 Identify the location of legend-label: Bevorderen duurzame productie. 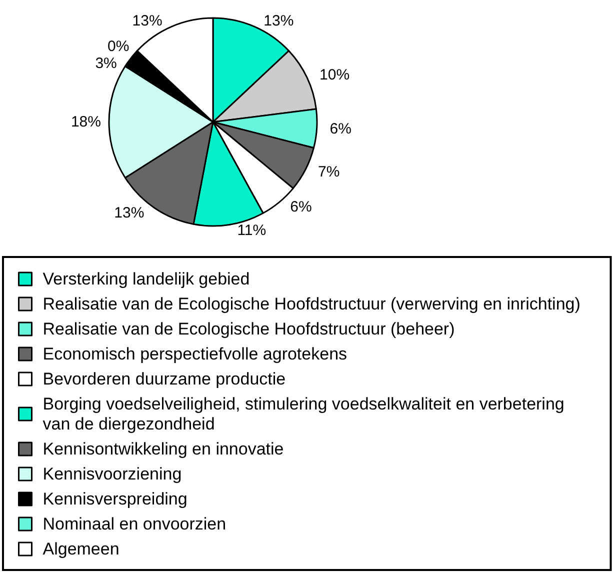
(164, 379).